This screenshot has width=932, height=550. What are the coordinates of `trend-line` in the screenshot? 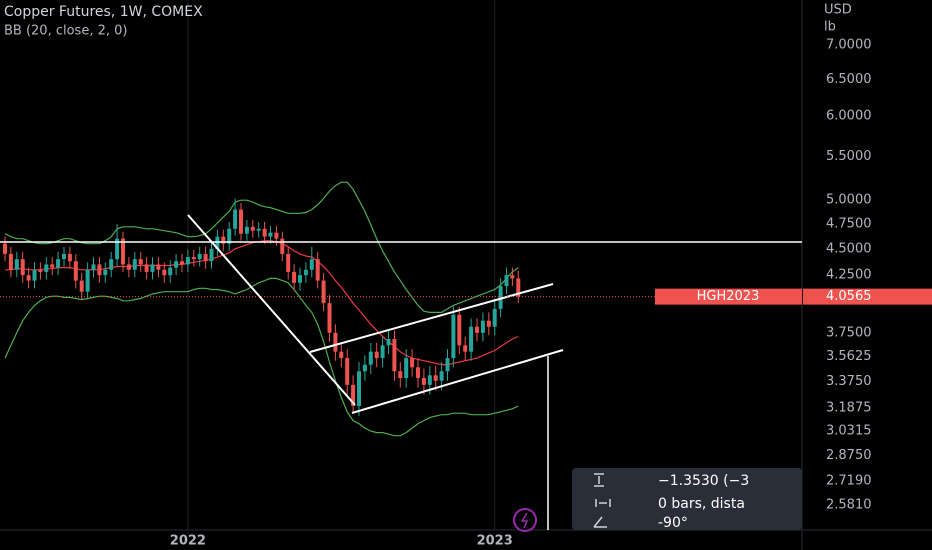 It's located at (271, 310).